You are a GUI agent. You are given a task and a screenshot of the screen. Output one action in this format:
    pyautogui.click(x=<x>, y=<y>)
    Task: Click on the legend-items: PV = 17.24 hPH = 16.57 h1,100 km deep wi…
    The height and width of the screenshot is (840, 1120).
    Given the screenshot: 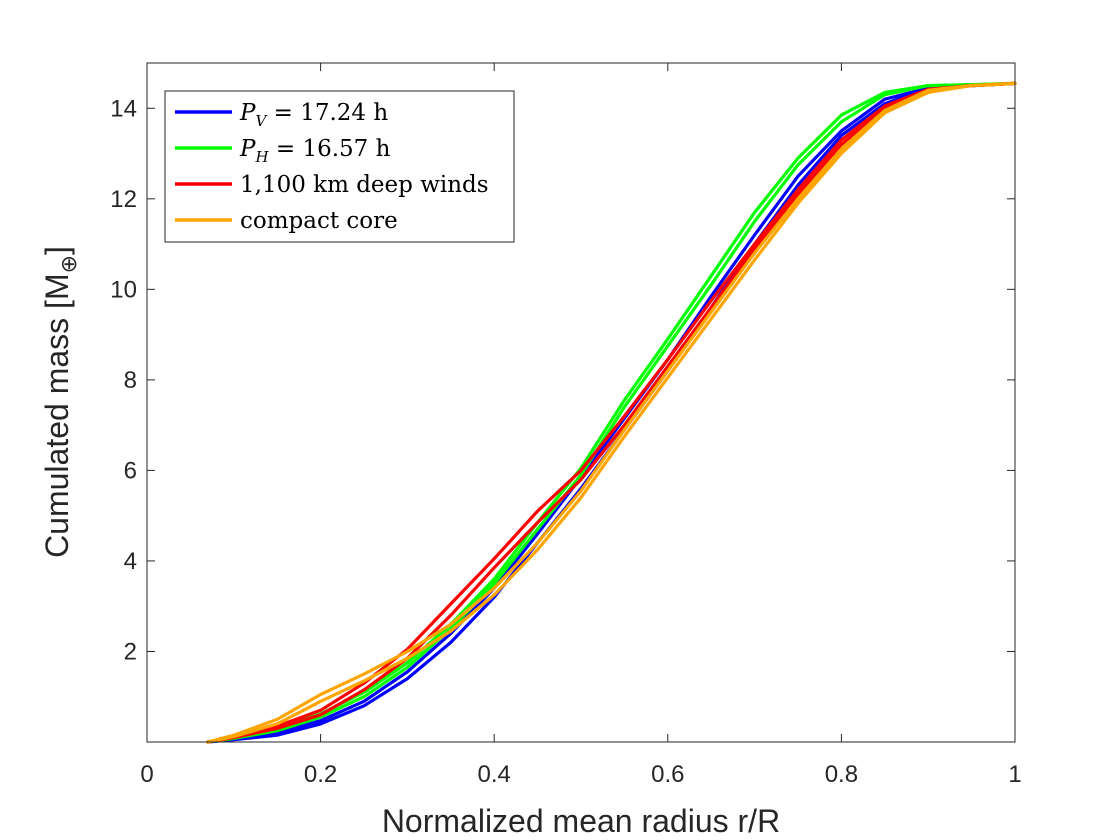 What is the action you would take?
    pyautogui.click(x=332, y=167)
    